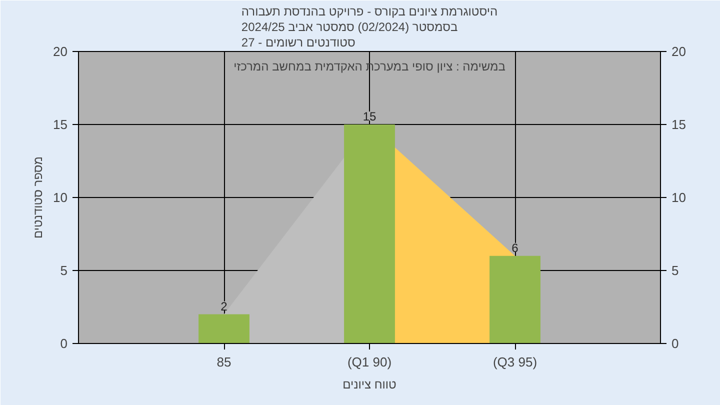 The image size is (720, 405). Describe the element at coordinates (369, 385) in the screenshot. I see `x-axis-title: טווח ציונים` at that location.